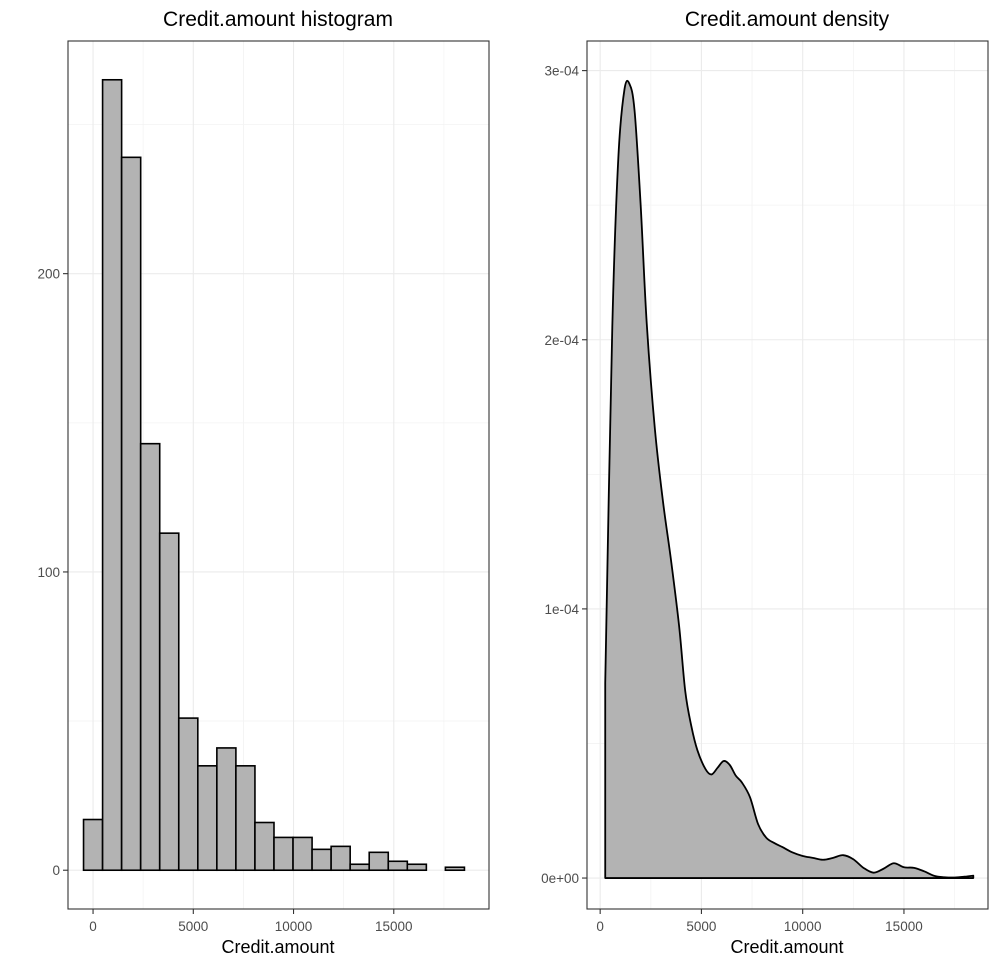 Image resolution: width=1000 pixels, height=967 pixels. What do you see at coordinates (561, 609) in the screenshot?
I see `y-tick-label: 1e-04` at bounding box center [561, 609].